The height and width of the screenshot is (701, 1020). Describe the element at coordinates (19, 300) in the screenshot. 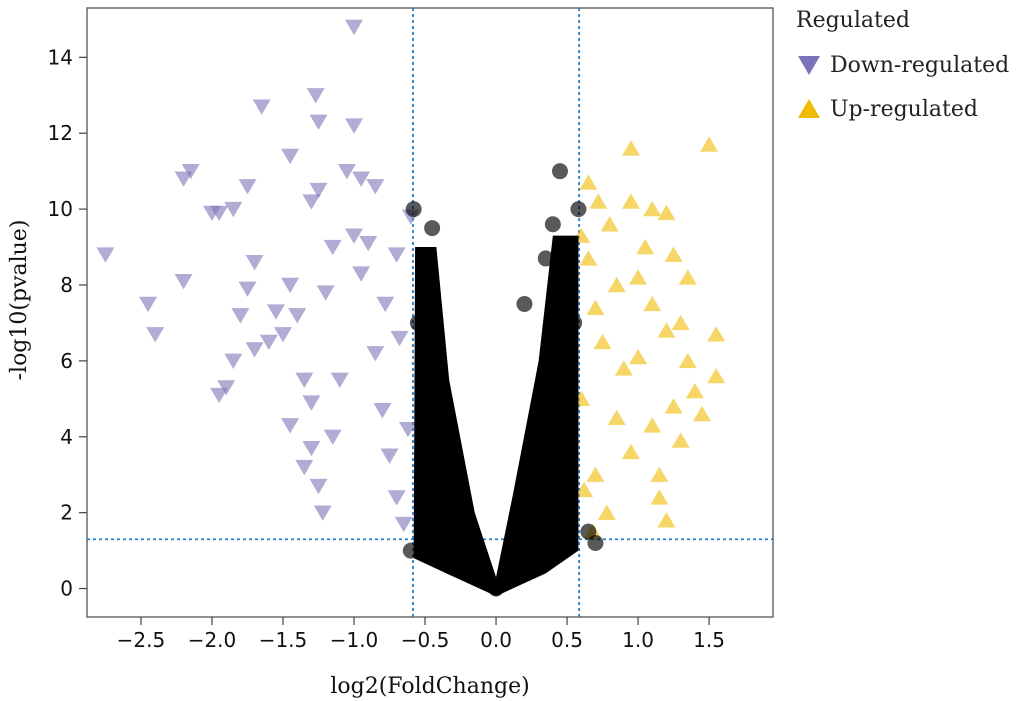

I see `y-axis-title: -log10(pvalue)` at that location.